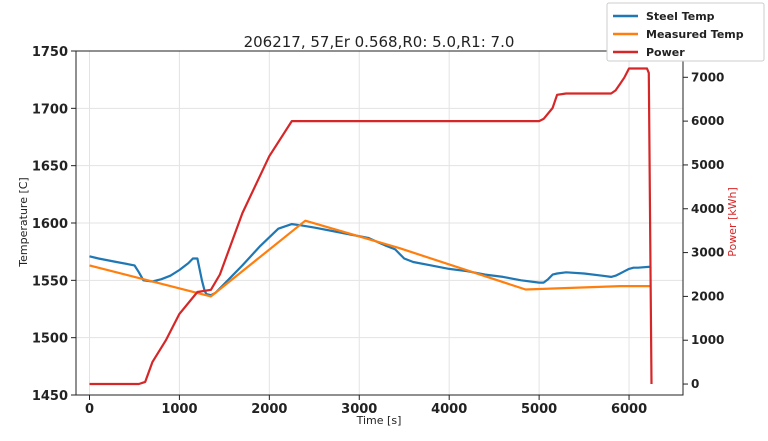 This screenshot has height=441, width=768. Describe the element at coordinates (695, 384) in the screenshot. I see `y2-tick-label: 0` at that location.